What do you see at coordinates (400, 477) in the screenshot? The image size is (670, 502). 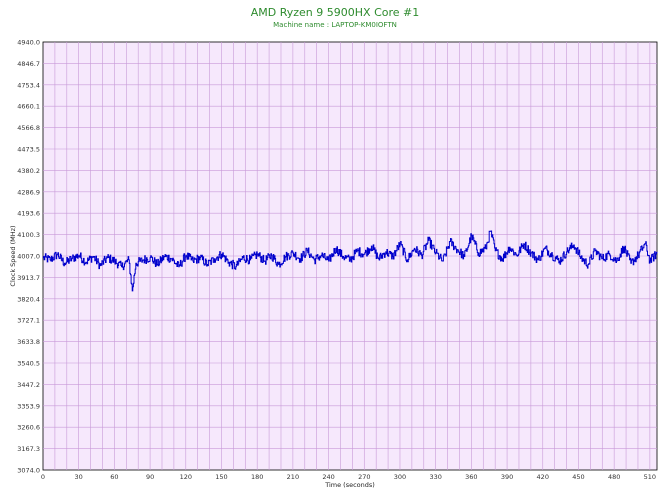 I see `x-tick-label: 300` at bounding box center [400, 477].